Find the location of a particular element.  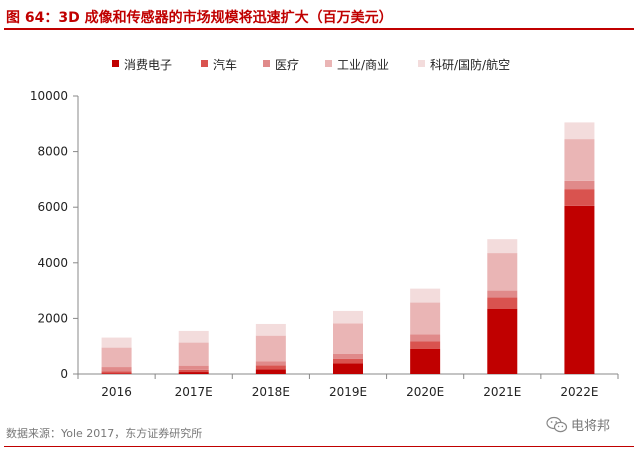

chart-title: 图 64：3D 成像和传感器的市场规模将迅速扩大（百万美元） is located at coordinates (199, 18).